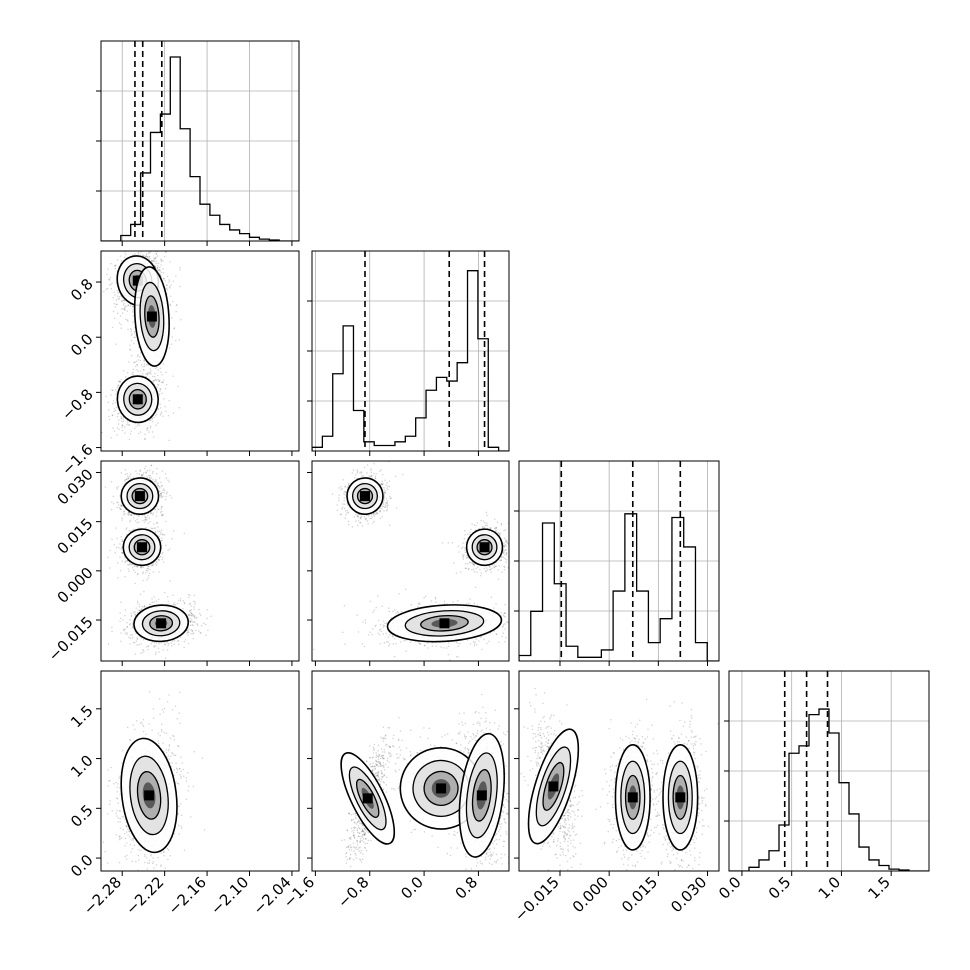  I want to click on panel-frame, so click(200, 141).